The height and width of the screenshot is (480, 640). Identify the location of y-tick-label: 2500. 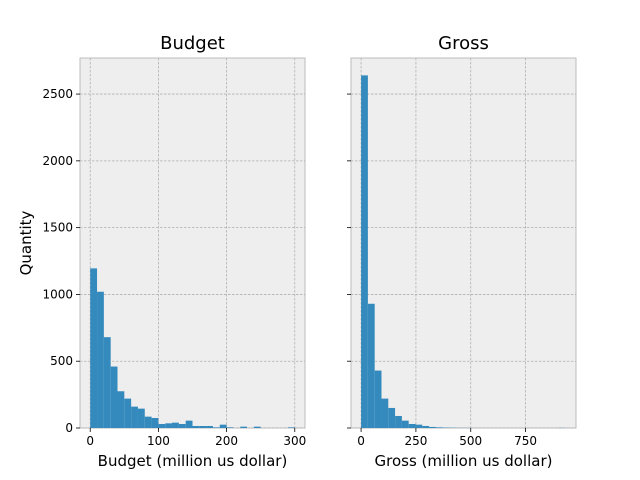
(57, 94).